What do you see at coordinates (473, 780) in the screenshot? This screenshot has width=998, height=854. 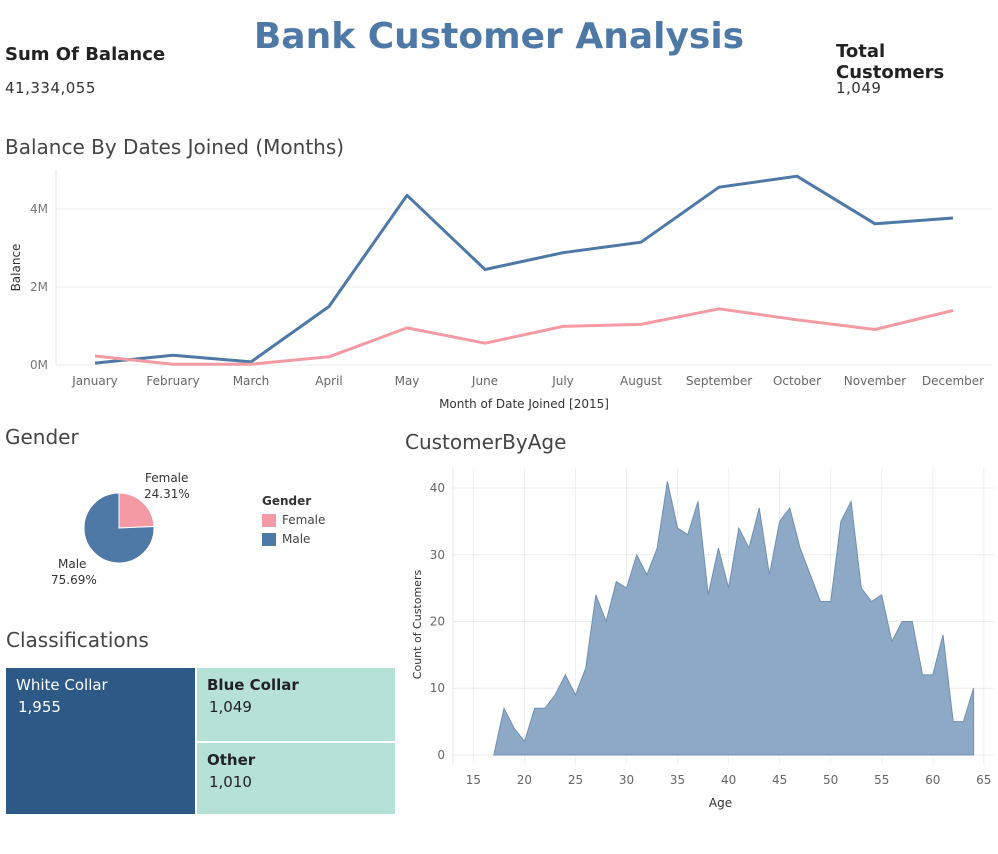 I see `x-tick-label: 15` at bounding box center [473, 780].